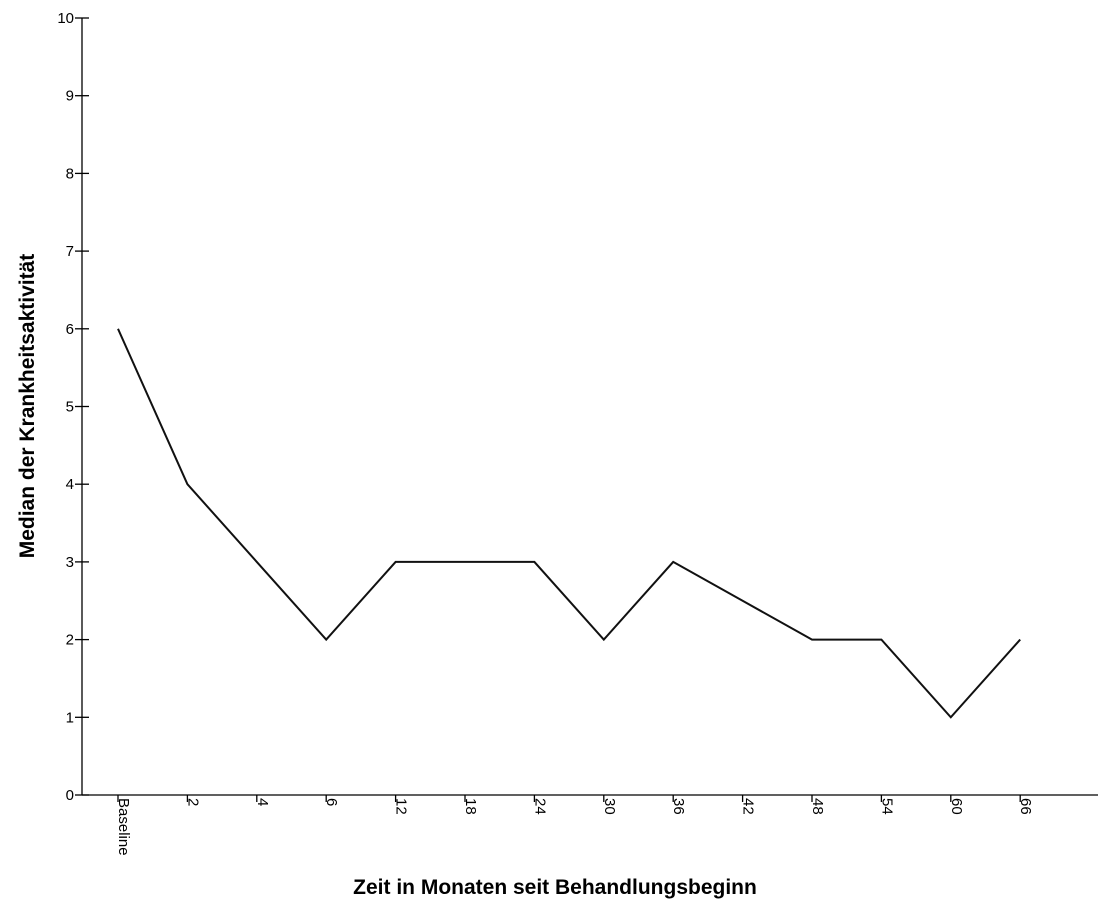 Image resolution: width=1100 pixels, height=904 pixels. What do you see at coordinates (123, 827) in the screenshot?
I see `x-tick-label: Baseline` at bounding box center [123, 827].